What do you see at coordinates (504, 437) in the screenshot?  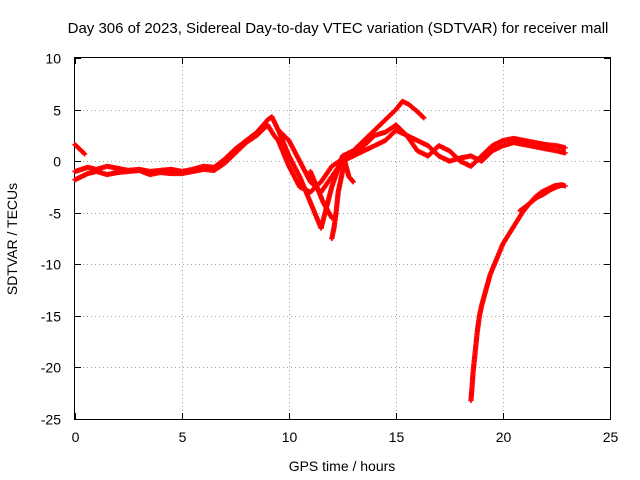 I see `x-tick-label: 20` at bounding box center [504, 437].